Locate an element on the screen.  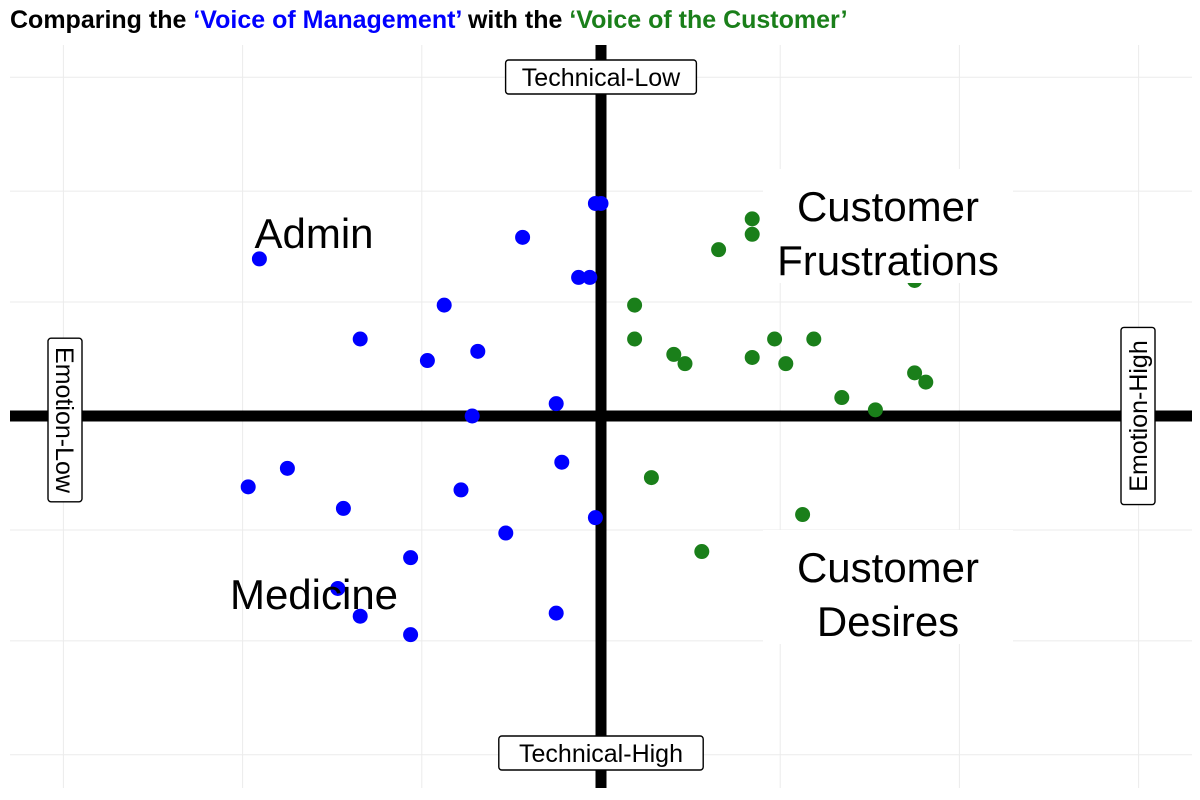
title-part-1: Comparing the is located at coordinates (101, 20).